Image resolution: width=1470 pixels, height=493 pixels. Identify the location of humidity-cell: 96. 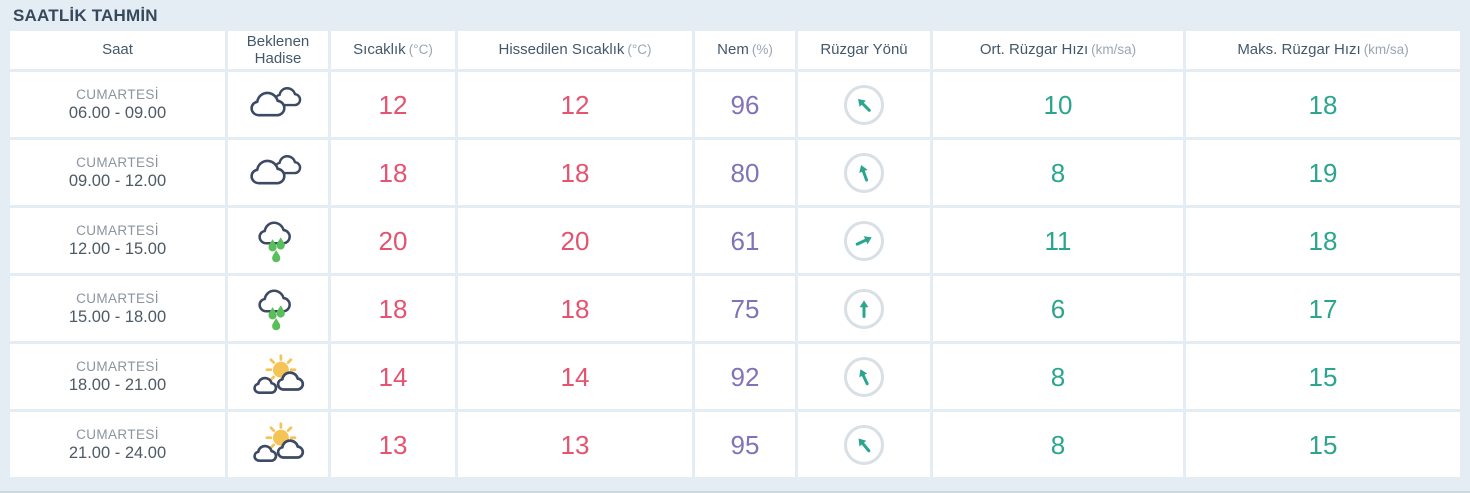
(745, 104).